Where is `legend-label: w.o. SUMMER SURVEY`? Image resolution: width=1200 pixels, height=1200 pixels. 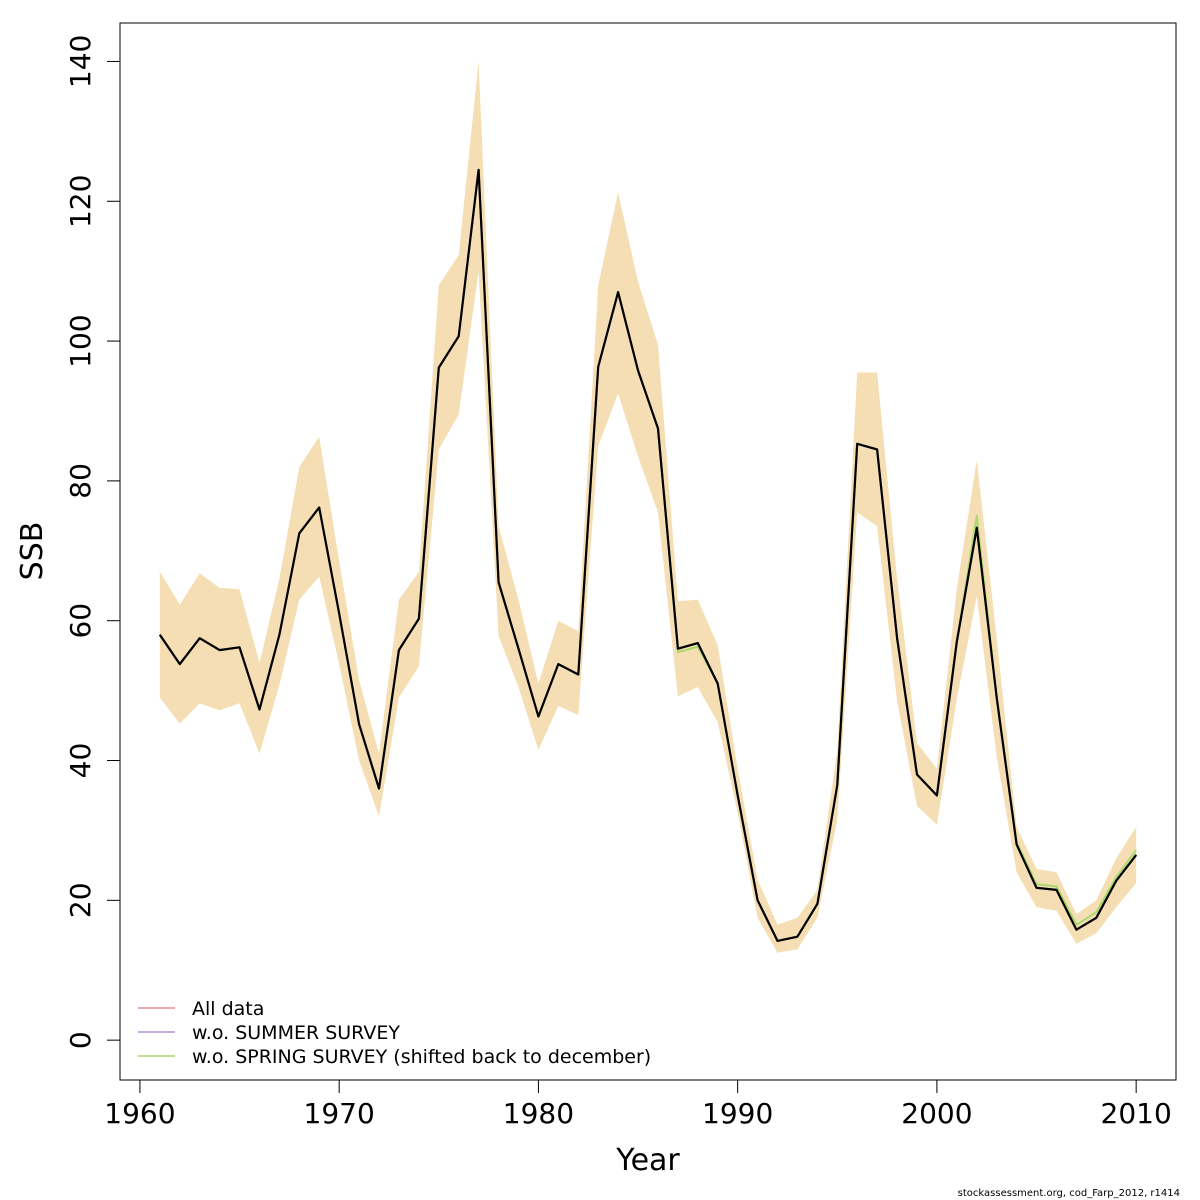
legend-label: w.o. SUMMER SURVEY is located at coordinates (296, 1033).